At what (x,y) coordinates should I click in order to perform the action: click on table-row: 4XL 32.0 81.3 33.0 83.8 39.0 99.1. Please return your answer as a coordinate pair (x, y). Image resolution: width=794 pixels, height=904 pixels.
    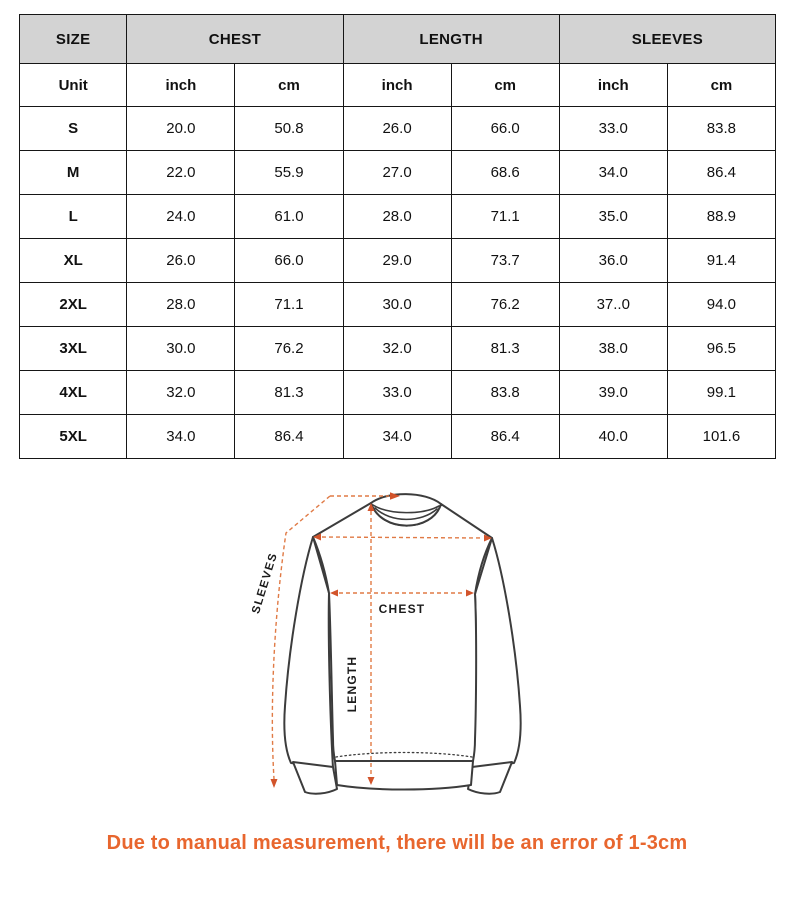
    Looking at the image, I should click on (397, 392).